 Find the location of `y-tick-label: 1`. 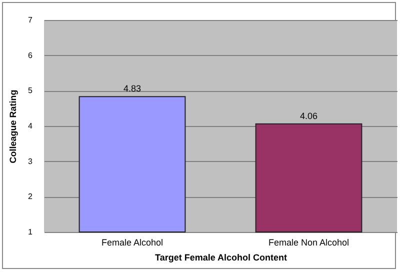

y-tick-label: 1 is located at coordinates (31, 232).